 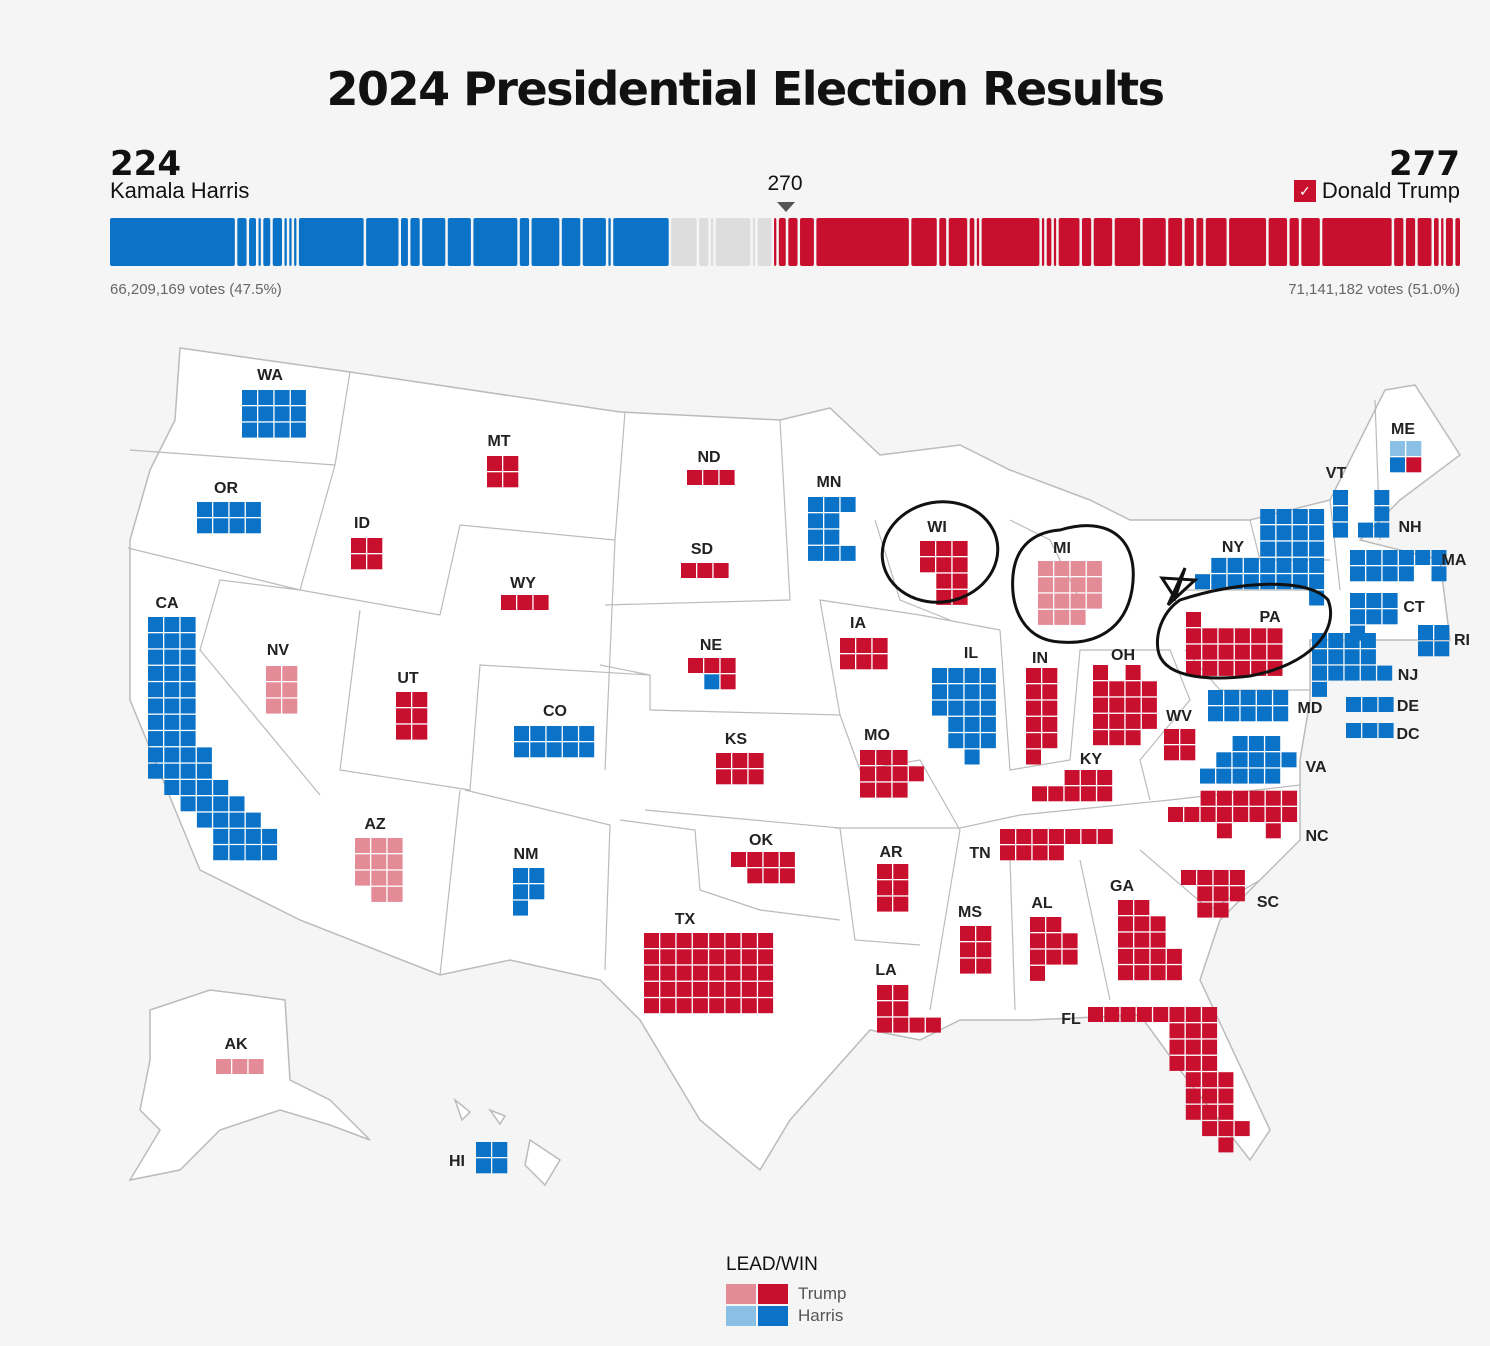 What do you see at coordinates (1406, 447) in the screenshot?
I see `state-me: ME` at bounding box center [1406, 447].